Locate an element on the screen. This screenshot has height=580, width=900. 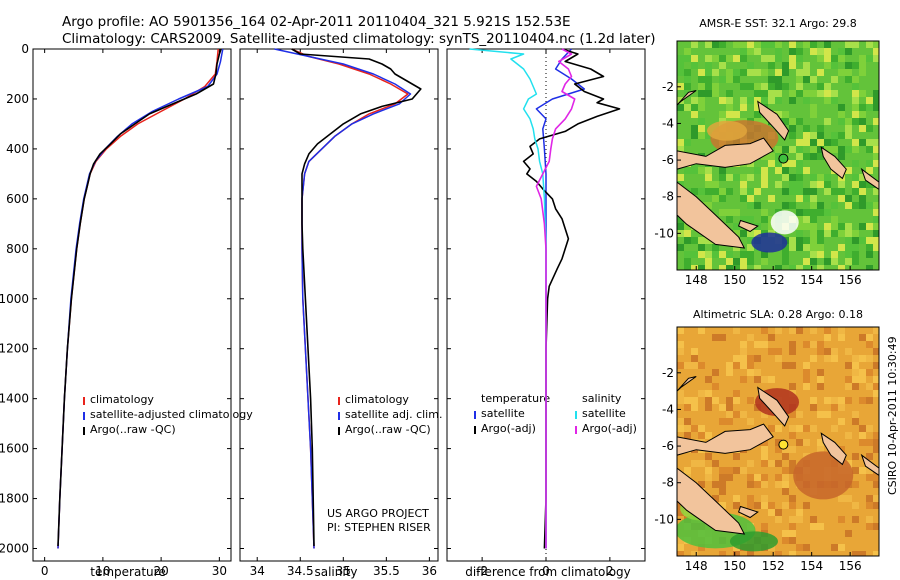
sst-map-xtick-label: 154 is located at coordinates (811, 280).